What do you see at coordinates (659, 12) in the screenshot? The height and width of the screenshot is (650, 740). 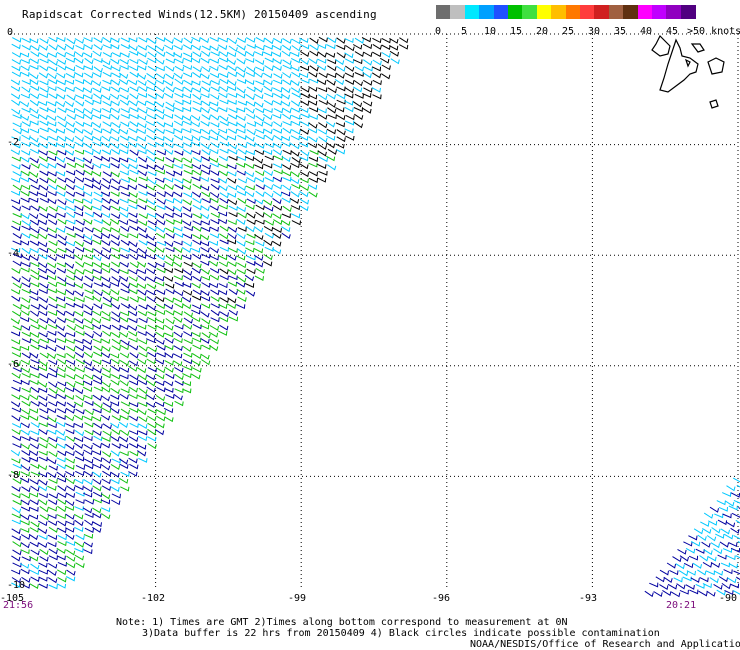 I see `colorbar-segment` at bounding box center [659, 12].